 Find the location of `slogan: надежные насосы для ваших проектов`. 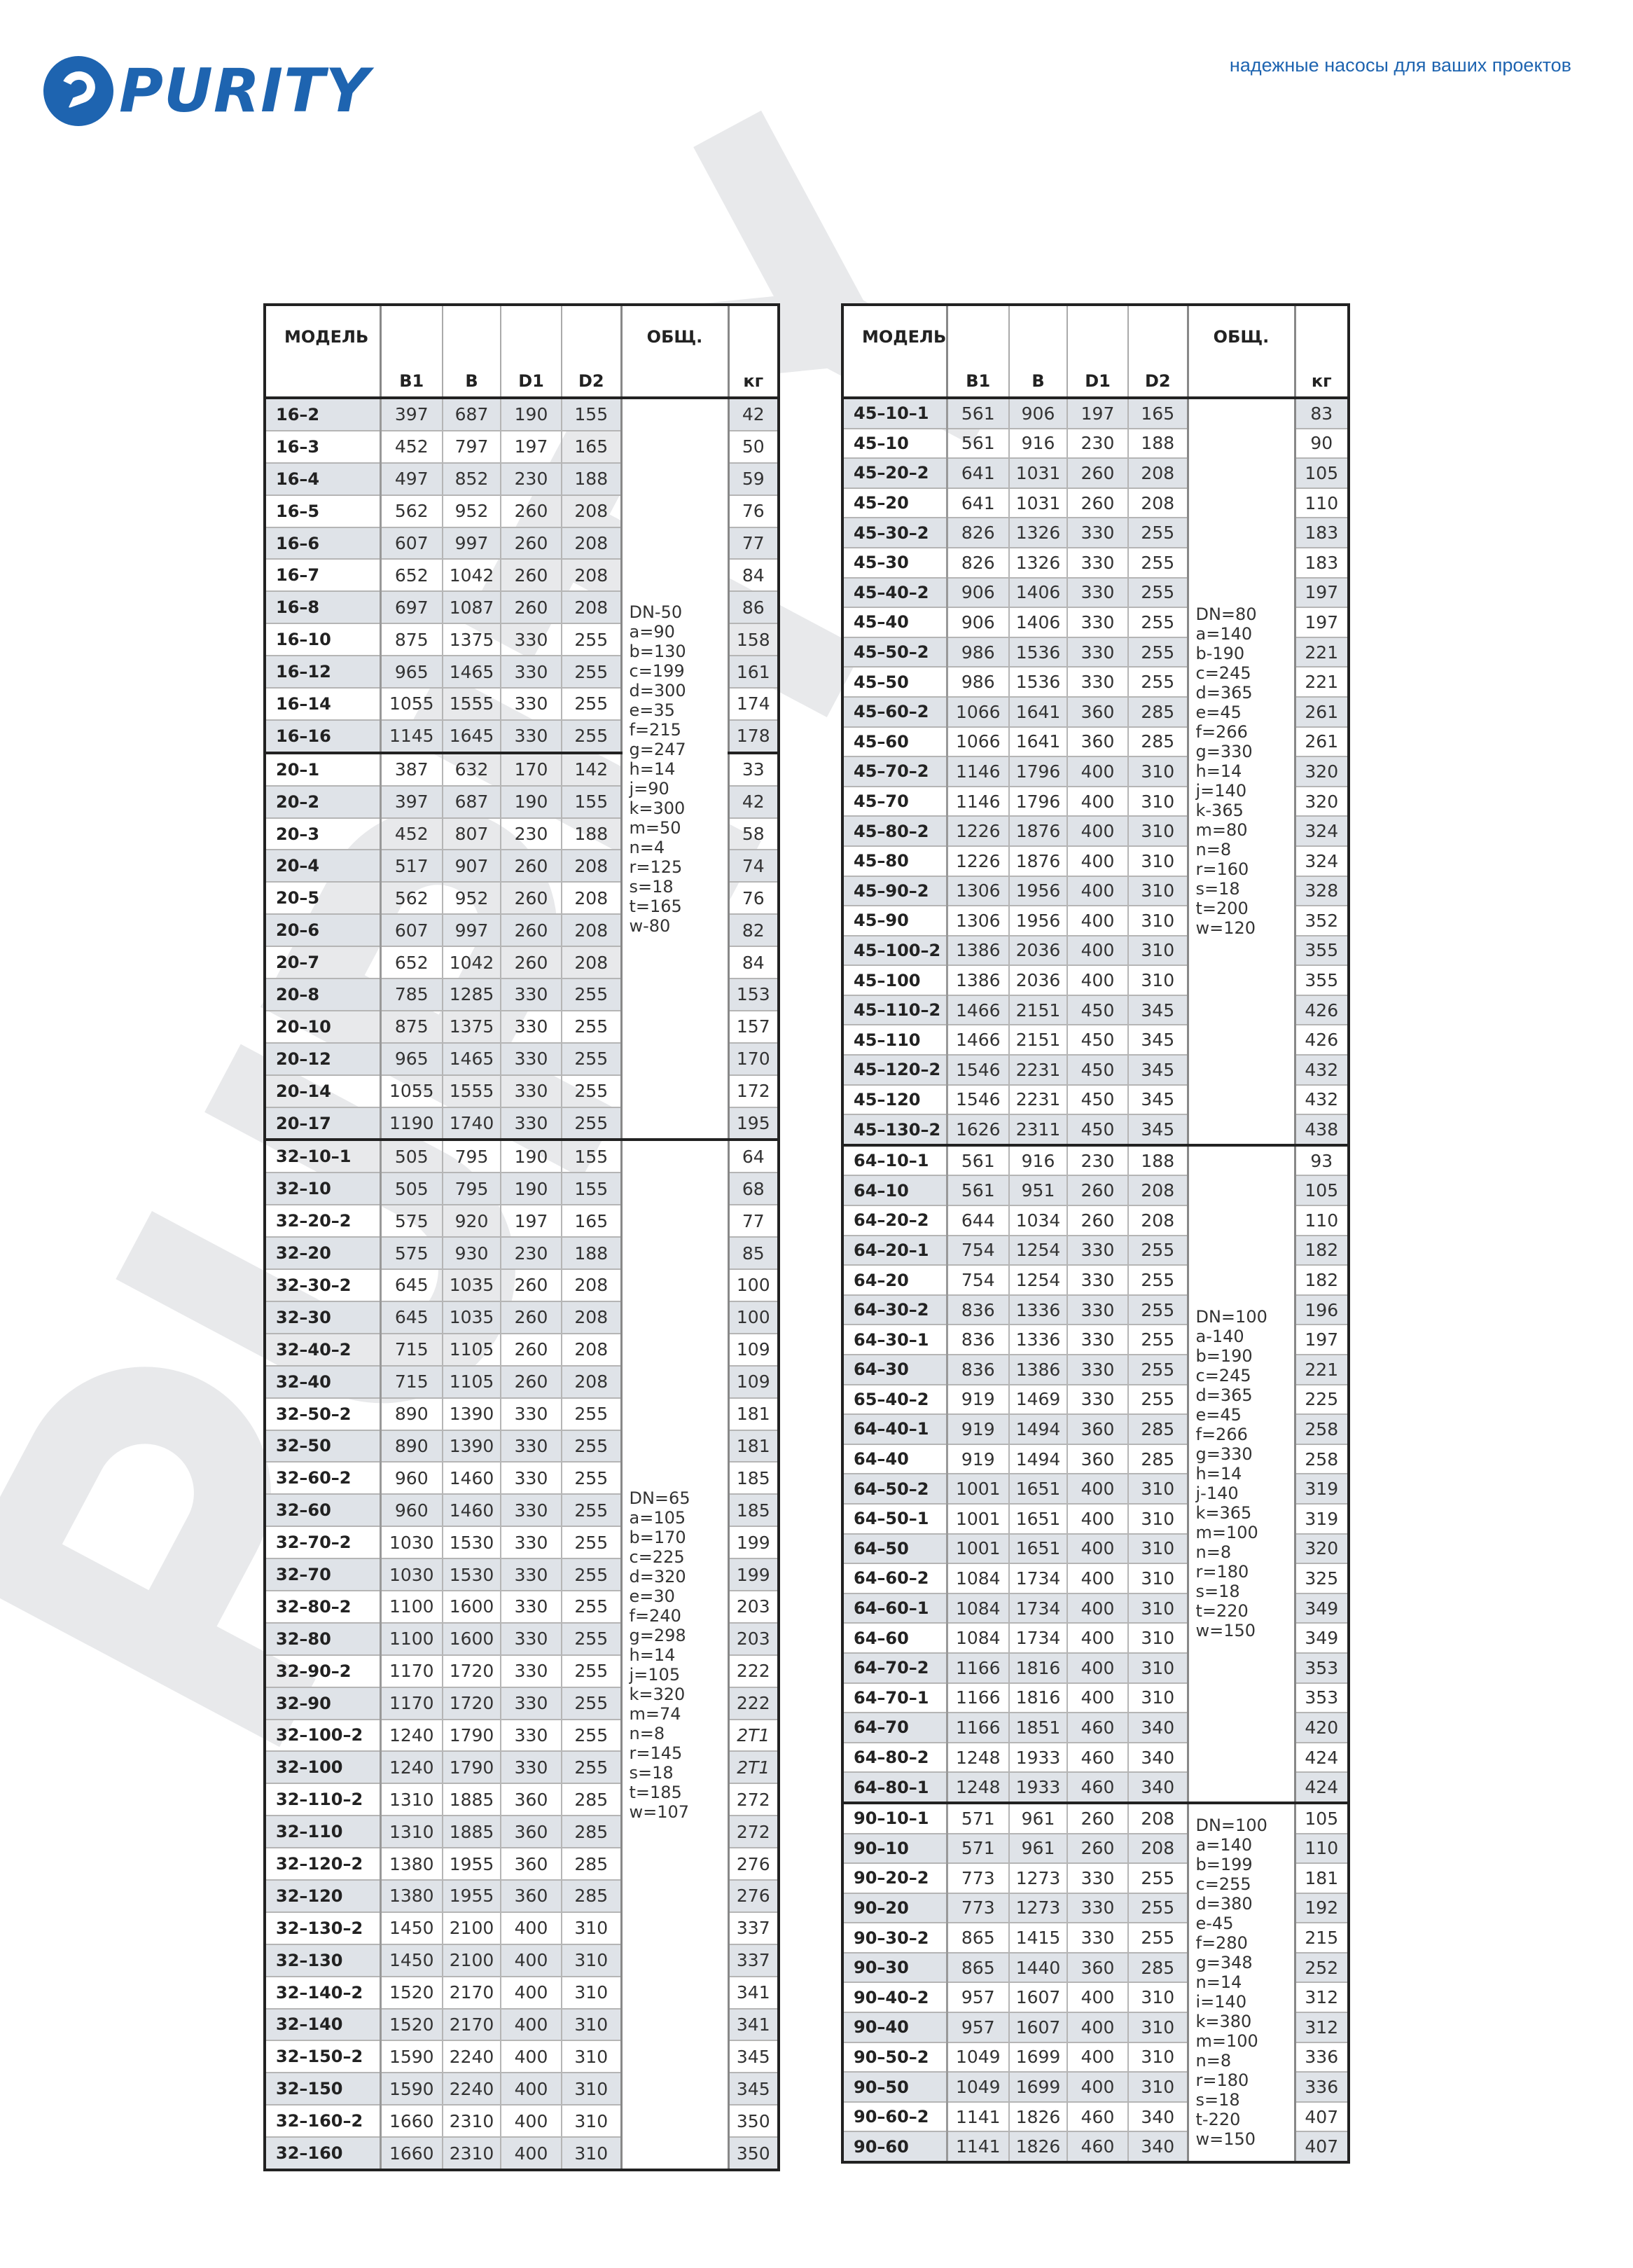

slogan: надежные насосы для ваших проектов is located at coordinates (1400, 65).